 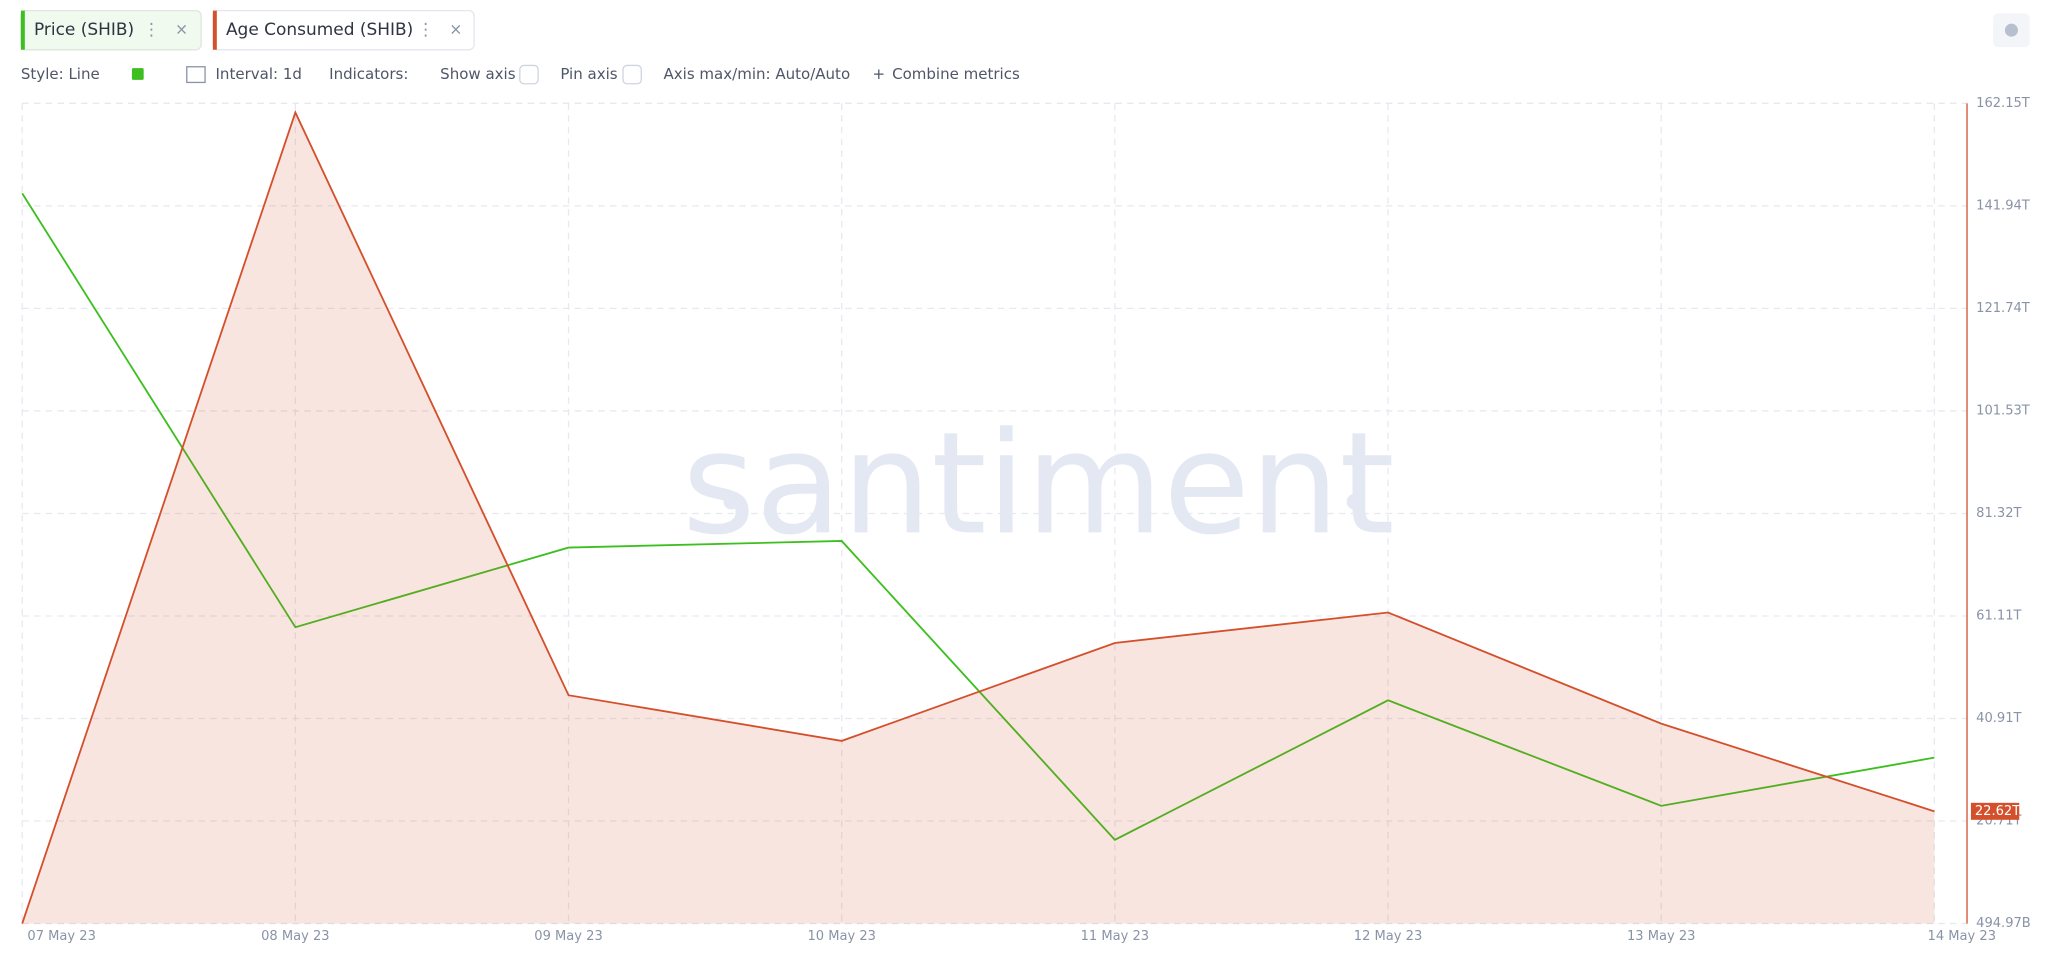 What do you see at coordinates (2003, 923) in the screenshot?
I see `y-tick-label: 494.97B` at bounding box center [2003, 923].